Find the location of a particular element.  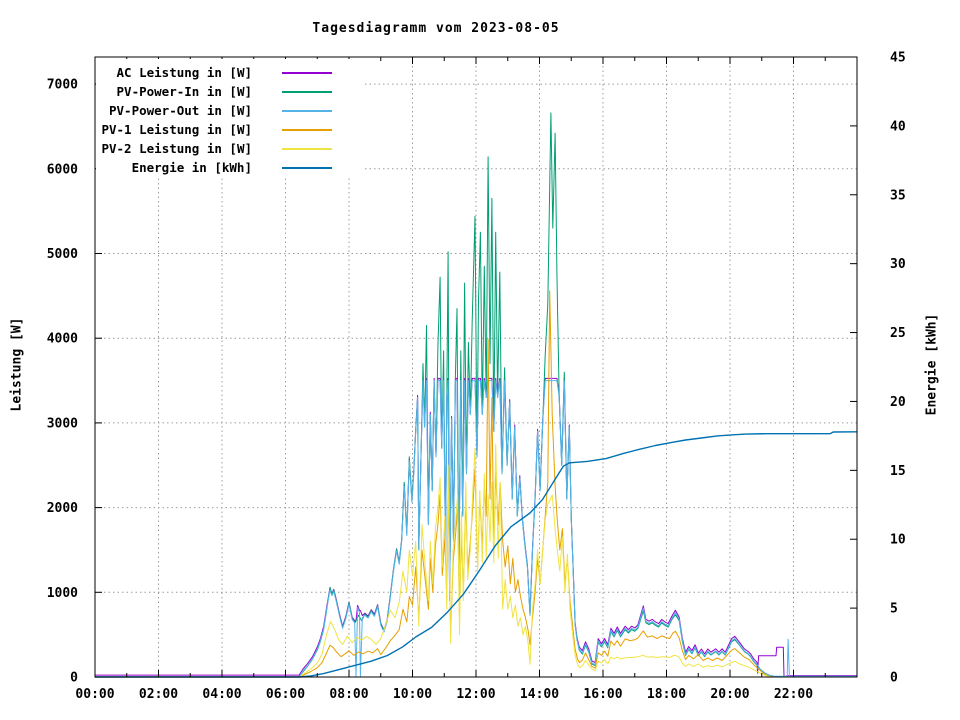

x-tick-label: 20:00 is located at coordinates (729, 694).